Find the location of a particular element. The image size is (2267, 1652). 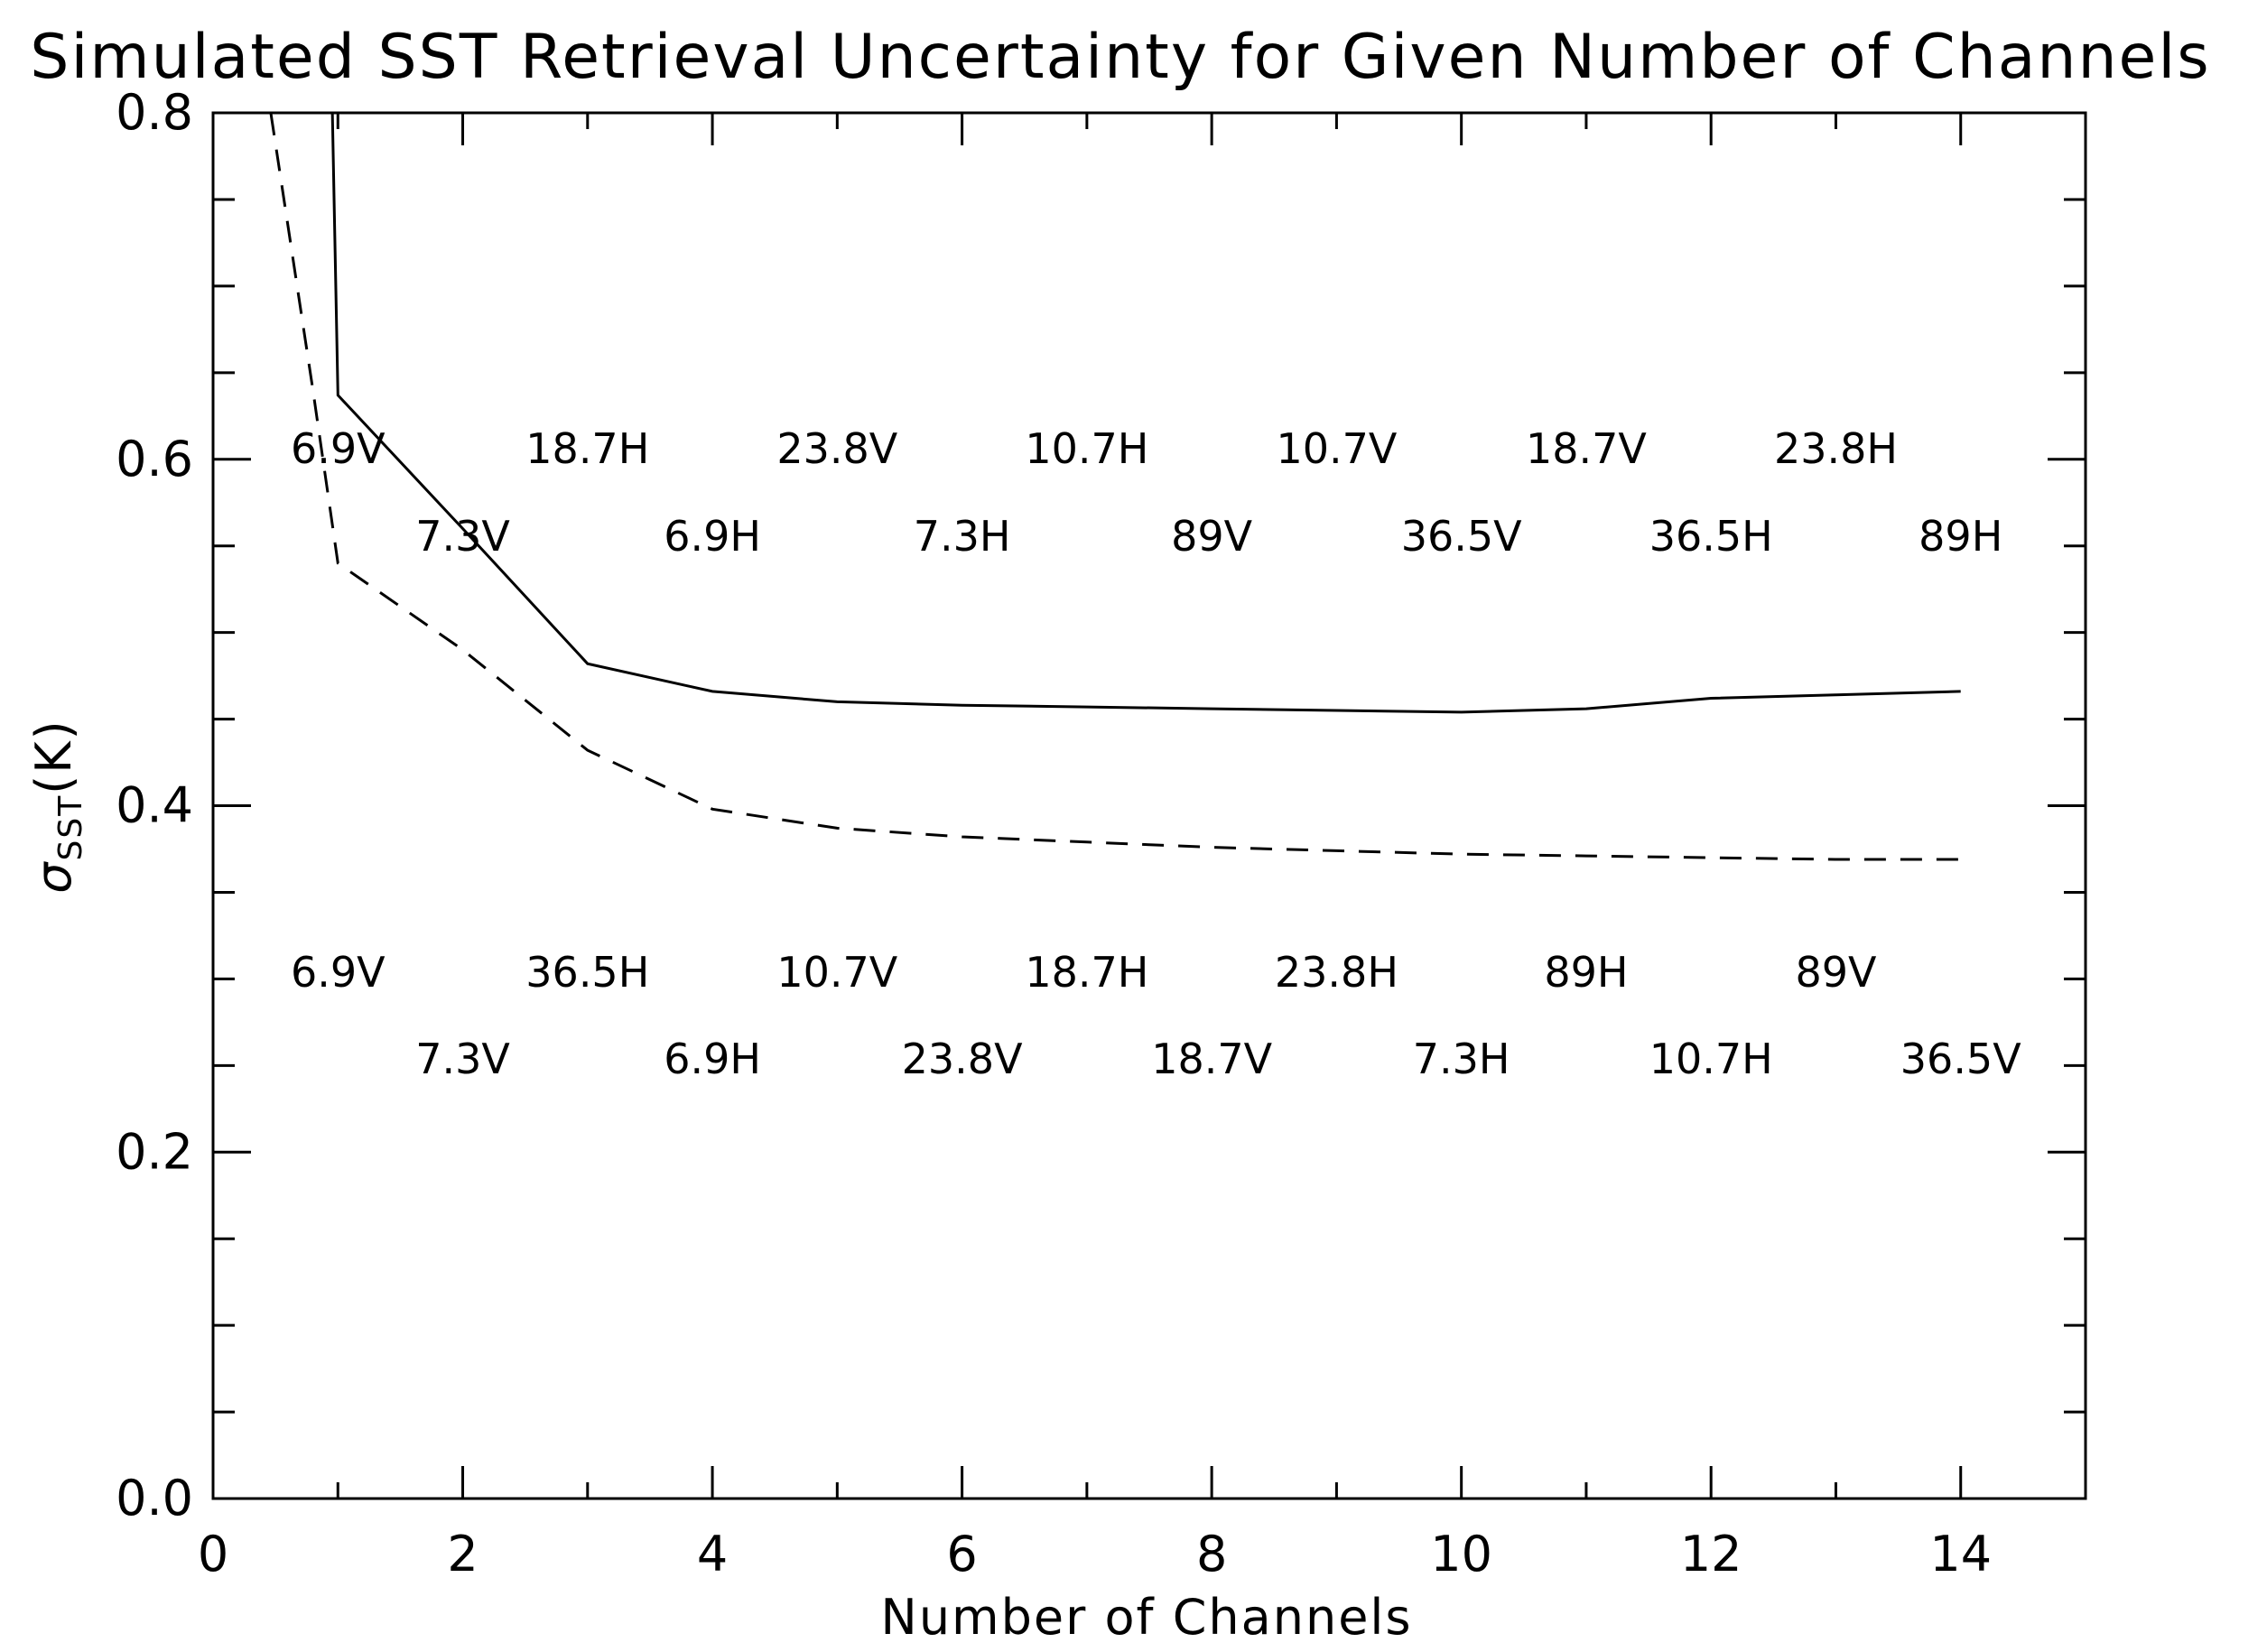

x-tick-label: 0 is located at coordinates (213, 1554).